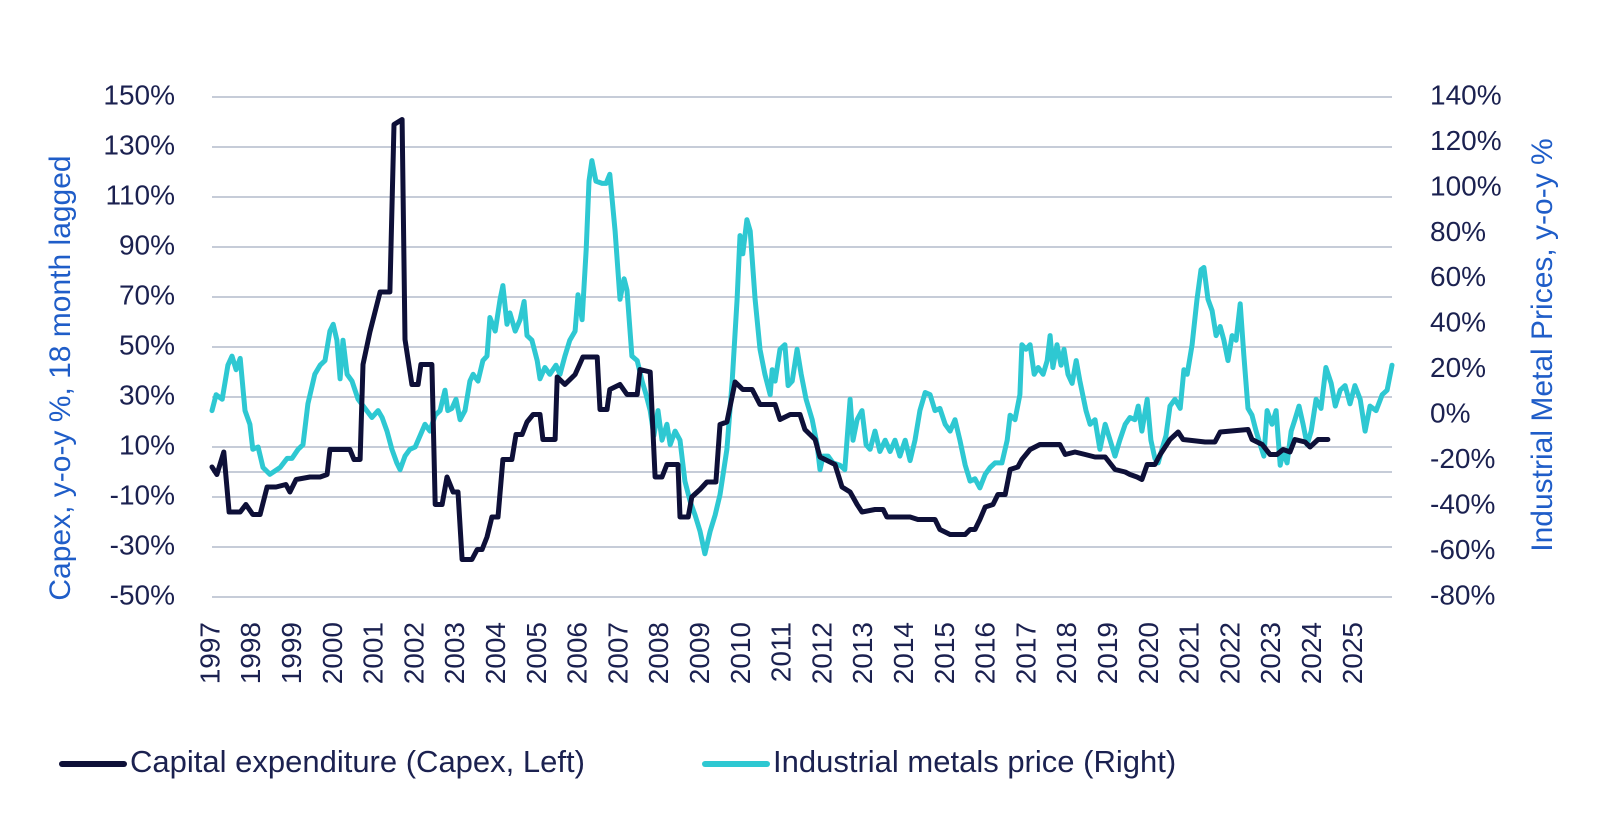 This screenshot has height=824, width=1600. What do you see at coordinates (903, 653) in the screenshot?
I see `x-tick-label: 2014` at bounding box center [903, 653].